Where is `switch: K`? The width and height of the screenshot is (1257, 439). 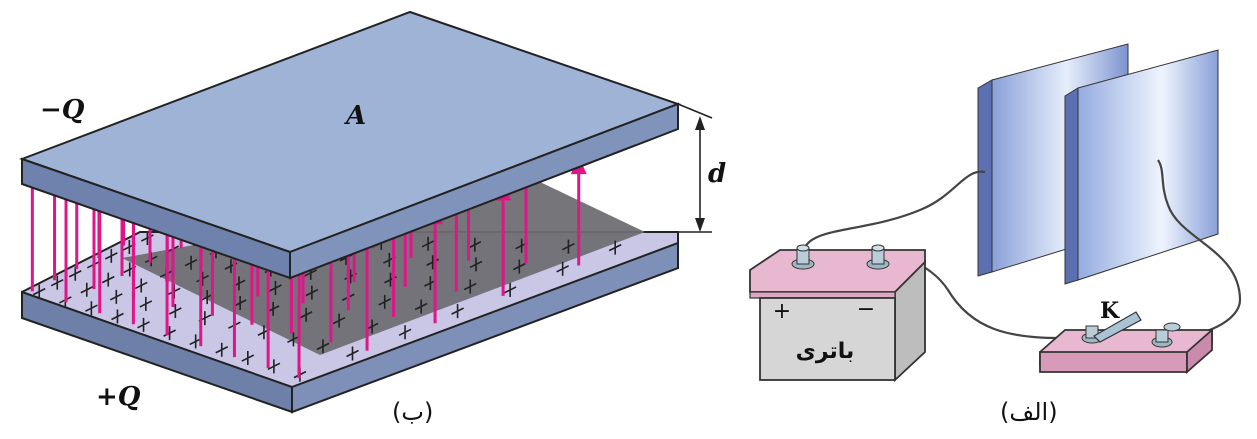 switch: K is located at coordinates (1126, 336).